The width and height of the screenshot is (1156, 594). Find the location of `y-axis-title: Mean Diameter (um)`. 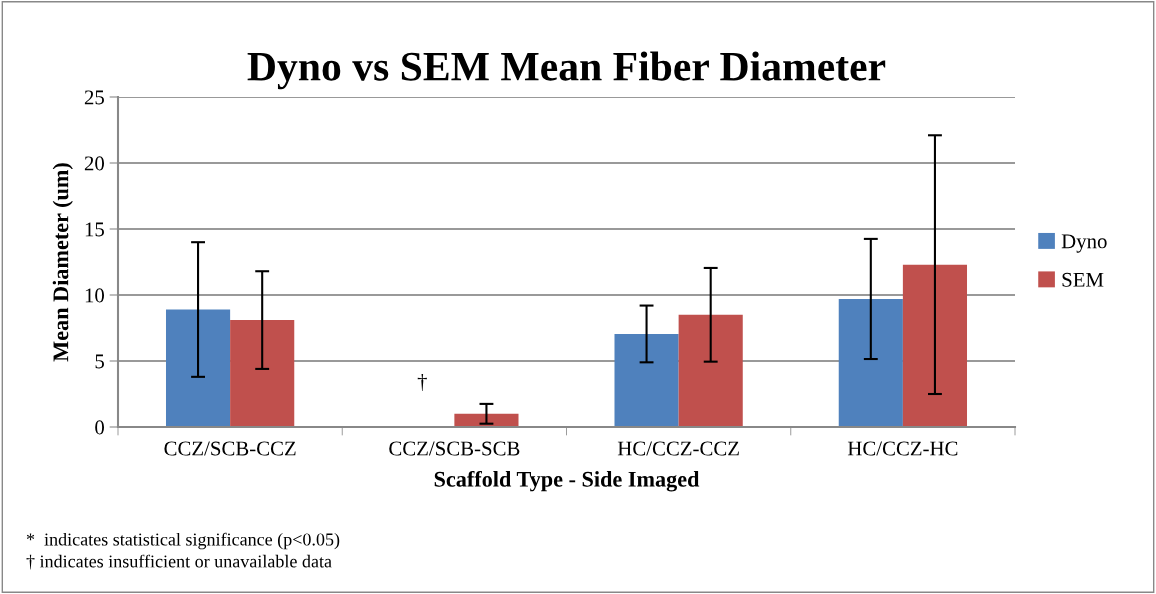

y-axis-title: Mean Diameter (um) is located at coordinates (62, 262).